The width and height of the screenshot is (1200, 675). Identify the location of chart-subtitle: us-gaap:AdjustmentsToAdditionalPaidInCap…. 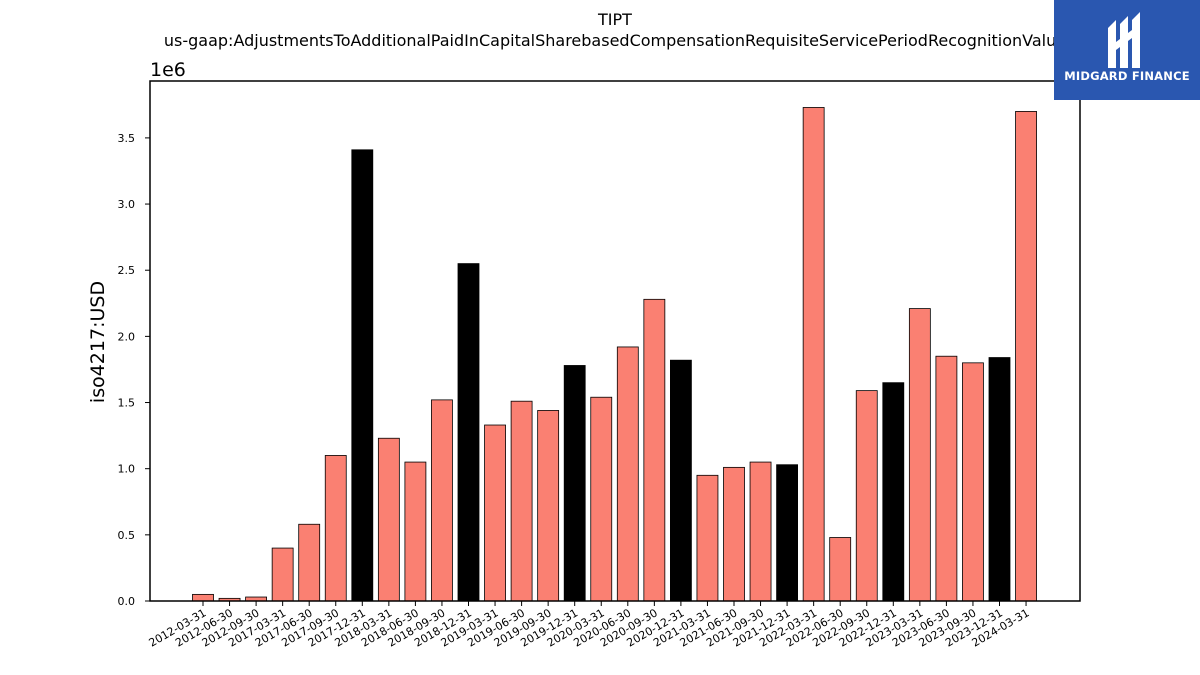
(615, 40).